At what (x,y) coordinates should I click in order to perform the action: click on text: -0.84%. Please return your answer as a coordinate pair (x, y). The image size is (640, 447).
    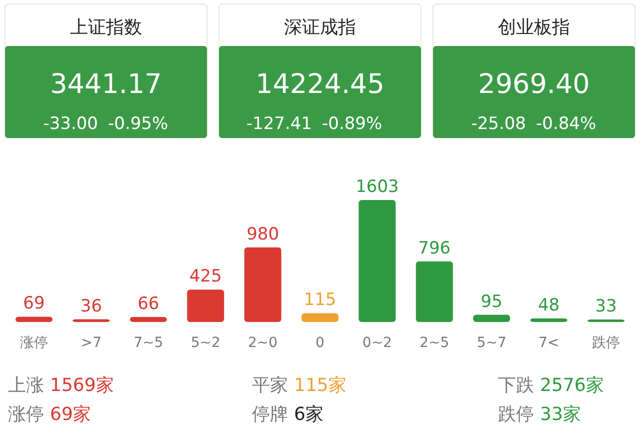
    Looking at the image, I should click on (566, 124).